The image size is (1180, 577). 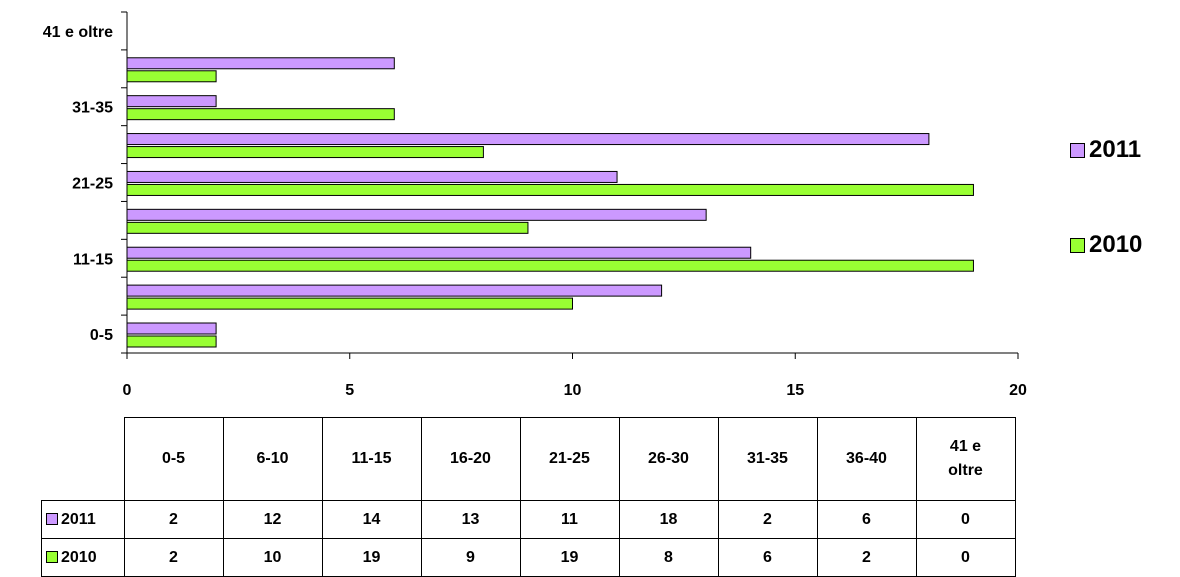 I want to click on table-header-cell: 36-40, so click(x=866, y=459).